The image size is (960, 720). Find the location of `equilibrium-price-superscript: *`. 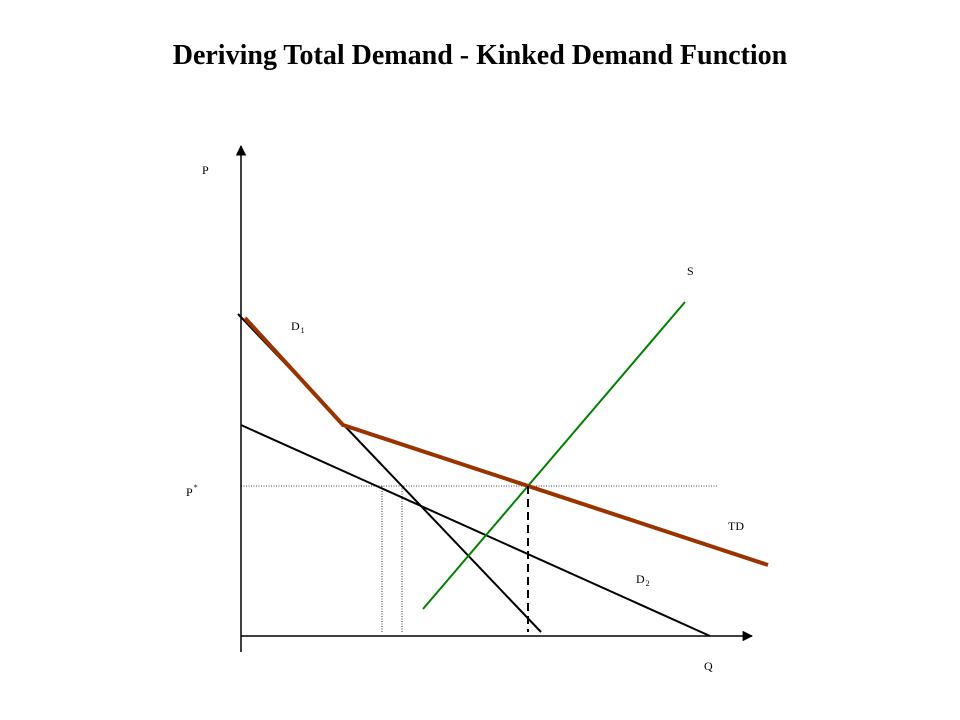

equilibrium-price-superscript: * is located at coordinates (196, 487).